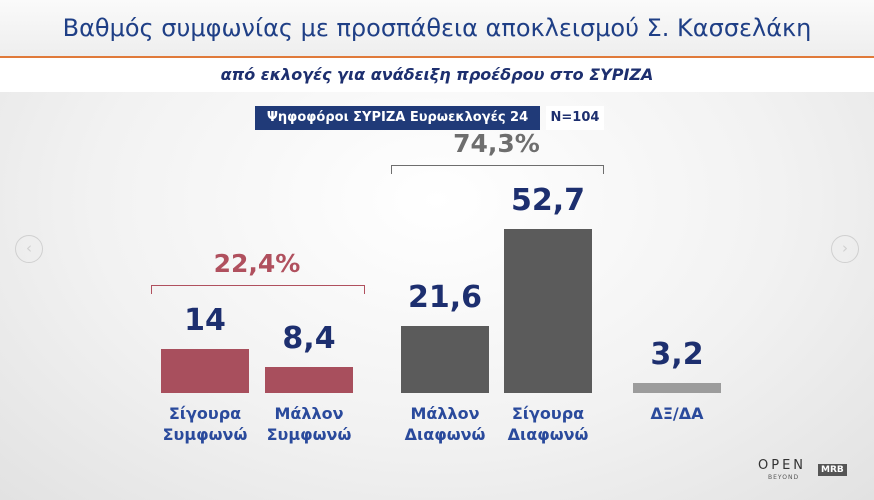 The height and width of the screenshot is (500, 874). Describe the element at coordinates (832, 470) in the screenshot. I see `pollster-logo: MRB` at that location.